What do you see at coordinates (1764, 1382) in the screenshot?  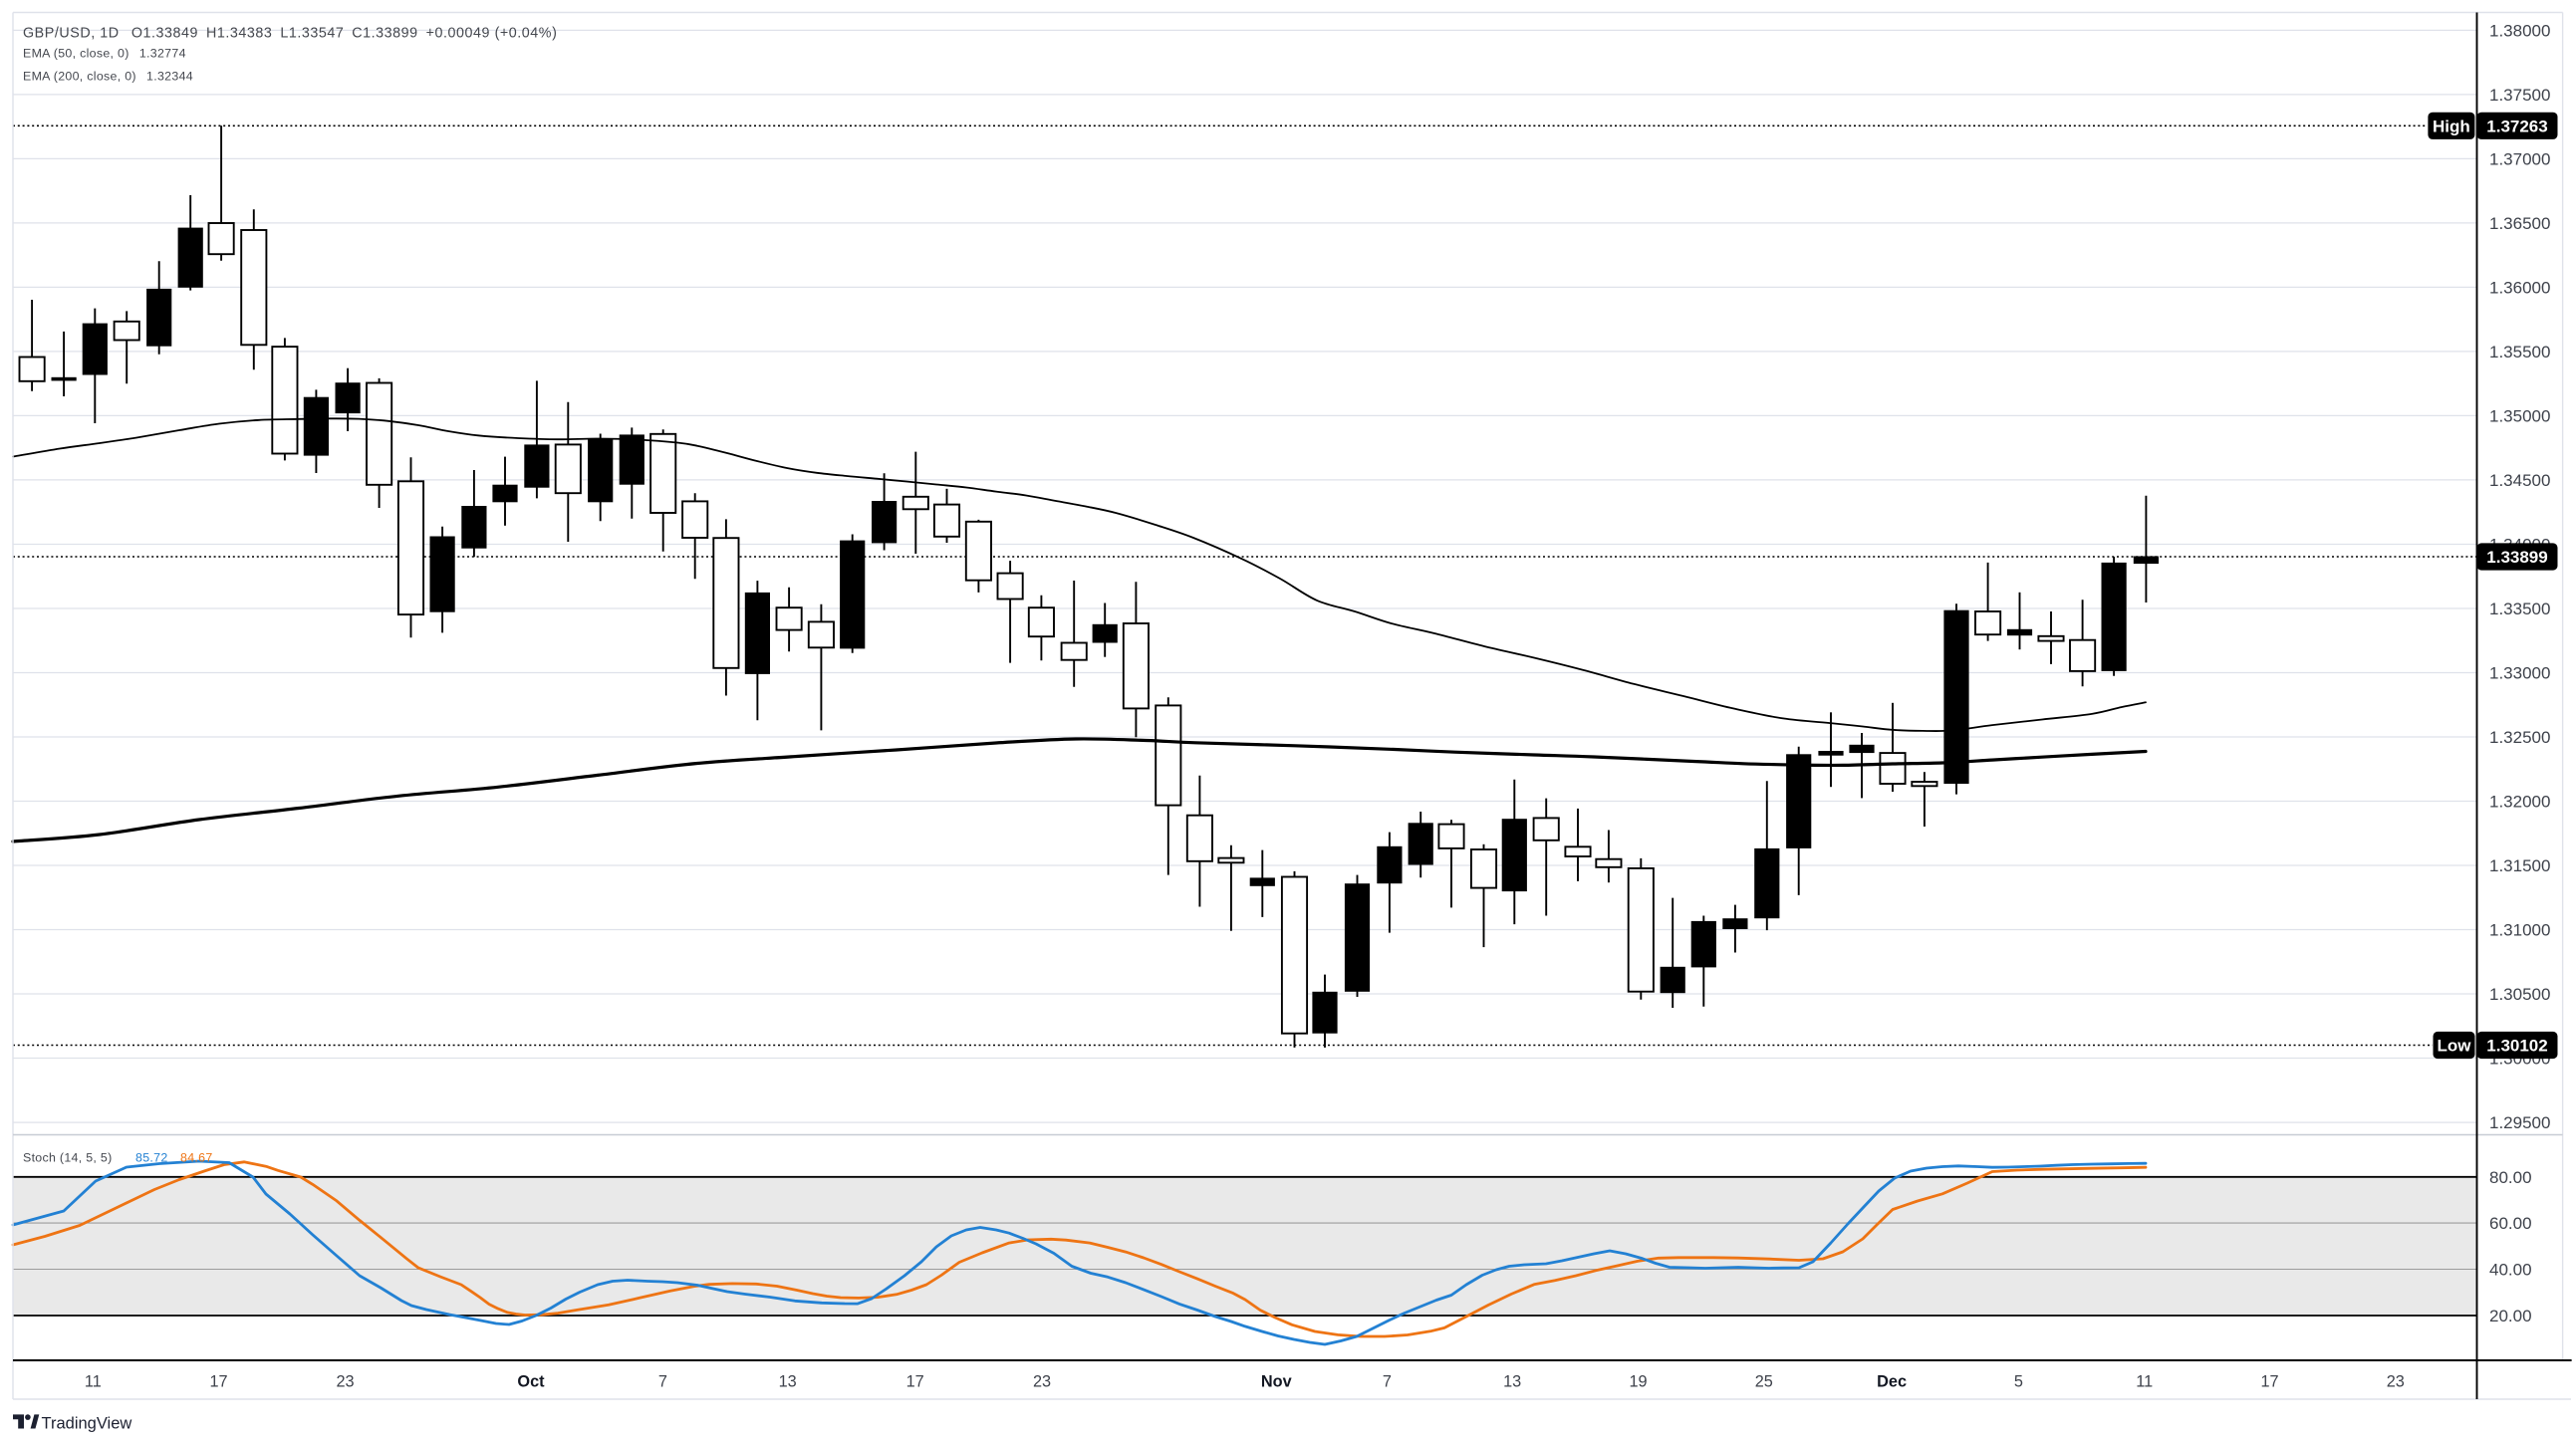 I see `svg-text: 25` at bounding box center [1764, 1382].